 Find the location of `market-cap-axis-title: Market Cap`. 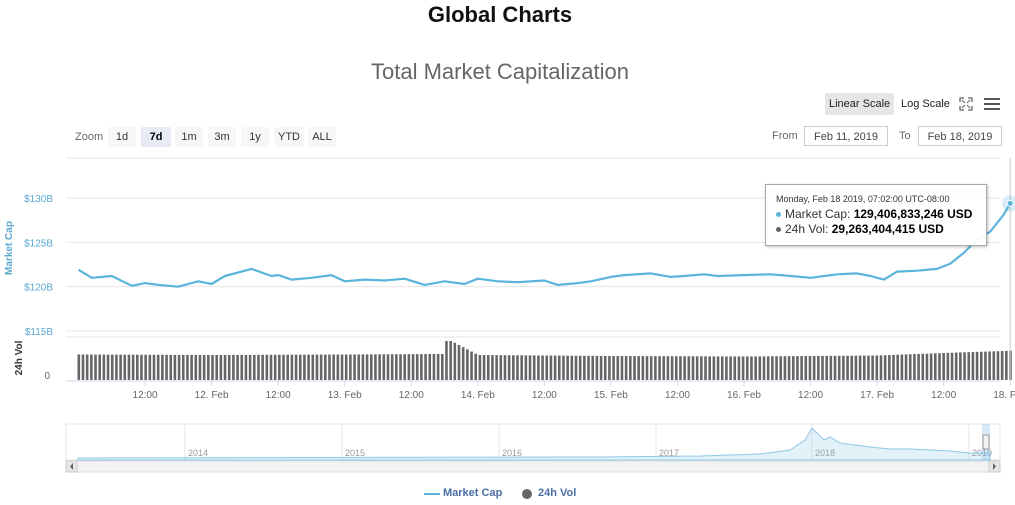

market-cap-axis-title: Market Cap is located at coordinates (9, 248).